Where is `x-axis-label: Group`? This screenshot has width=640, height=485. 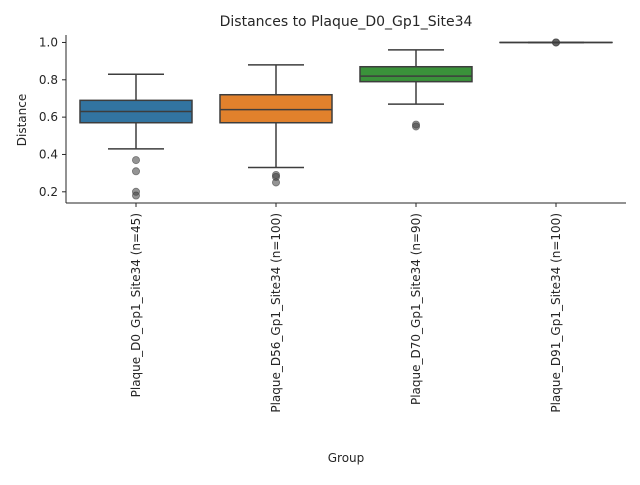
x-axis-label: Group is located at coordinates (346, 458).